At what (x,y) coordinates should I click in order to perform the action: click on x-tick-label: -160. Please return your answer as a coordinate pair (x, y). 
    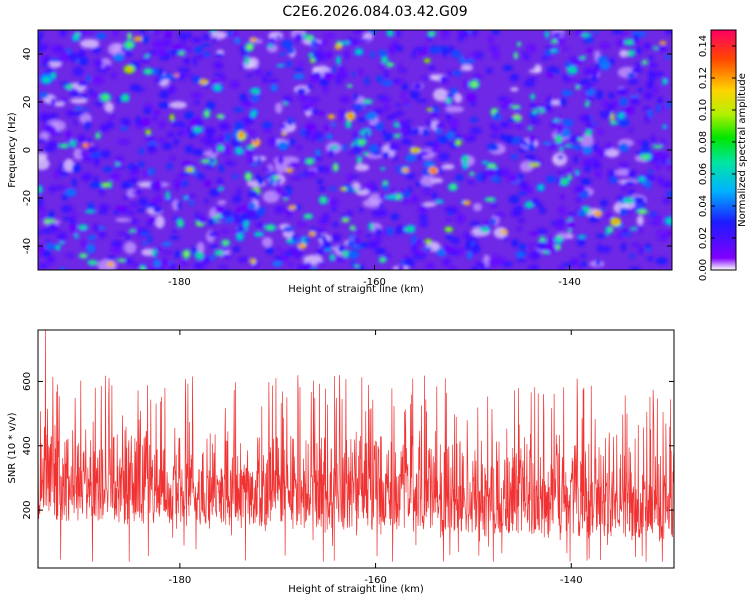
    Looking at the image, I should click on (375, 580).